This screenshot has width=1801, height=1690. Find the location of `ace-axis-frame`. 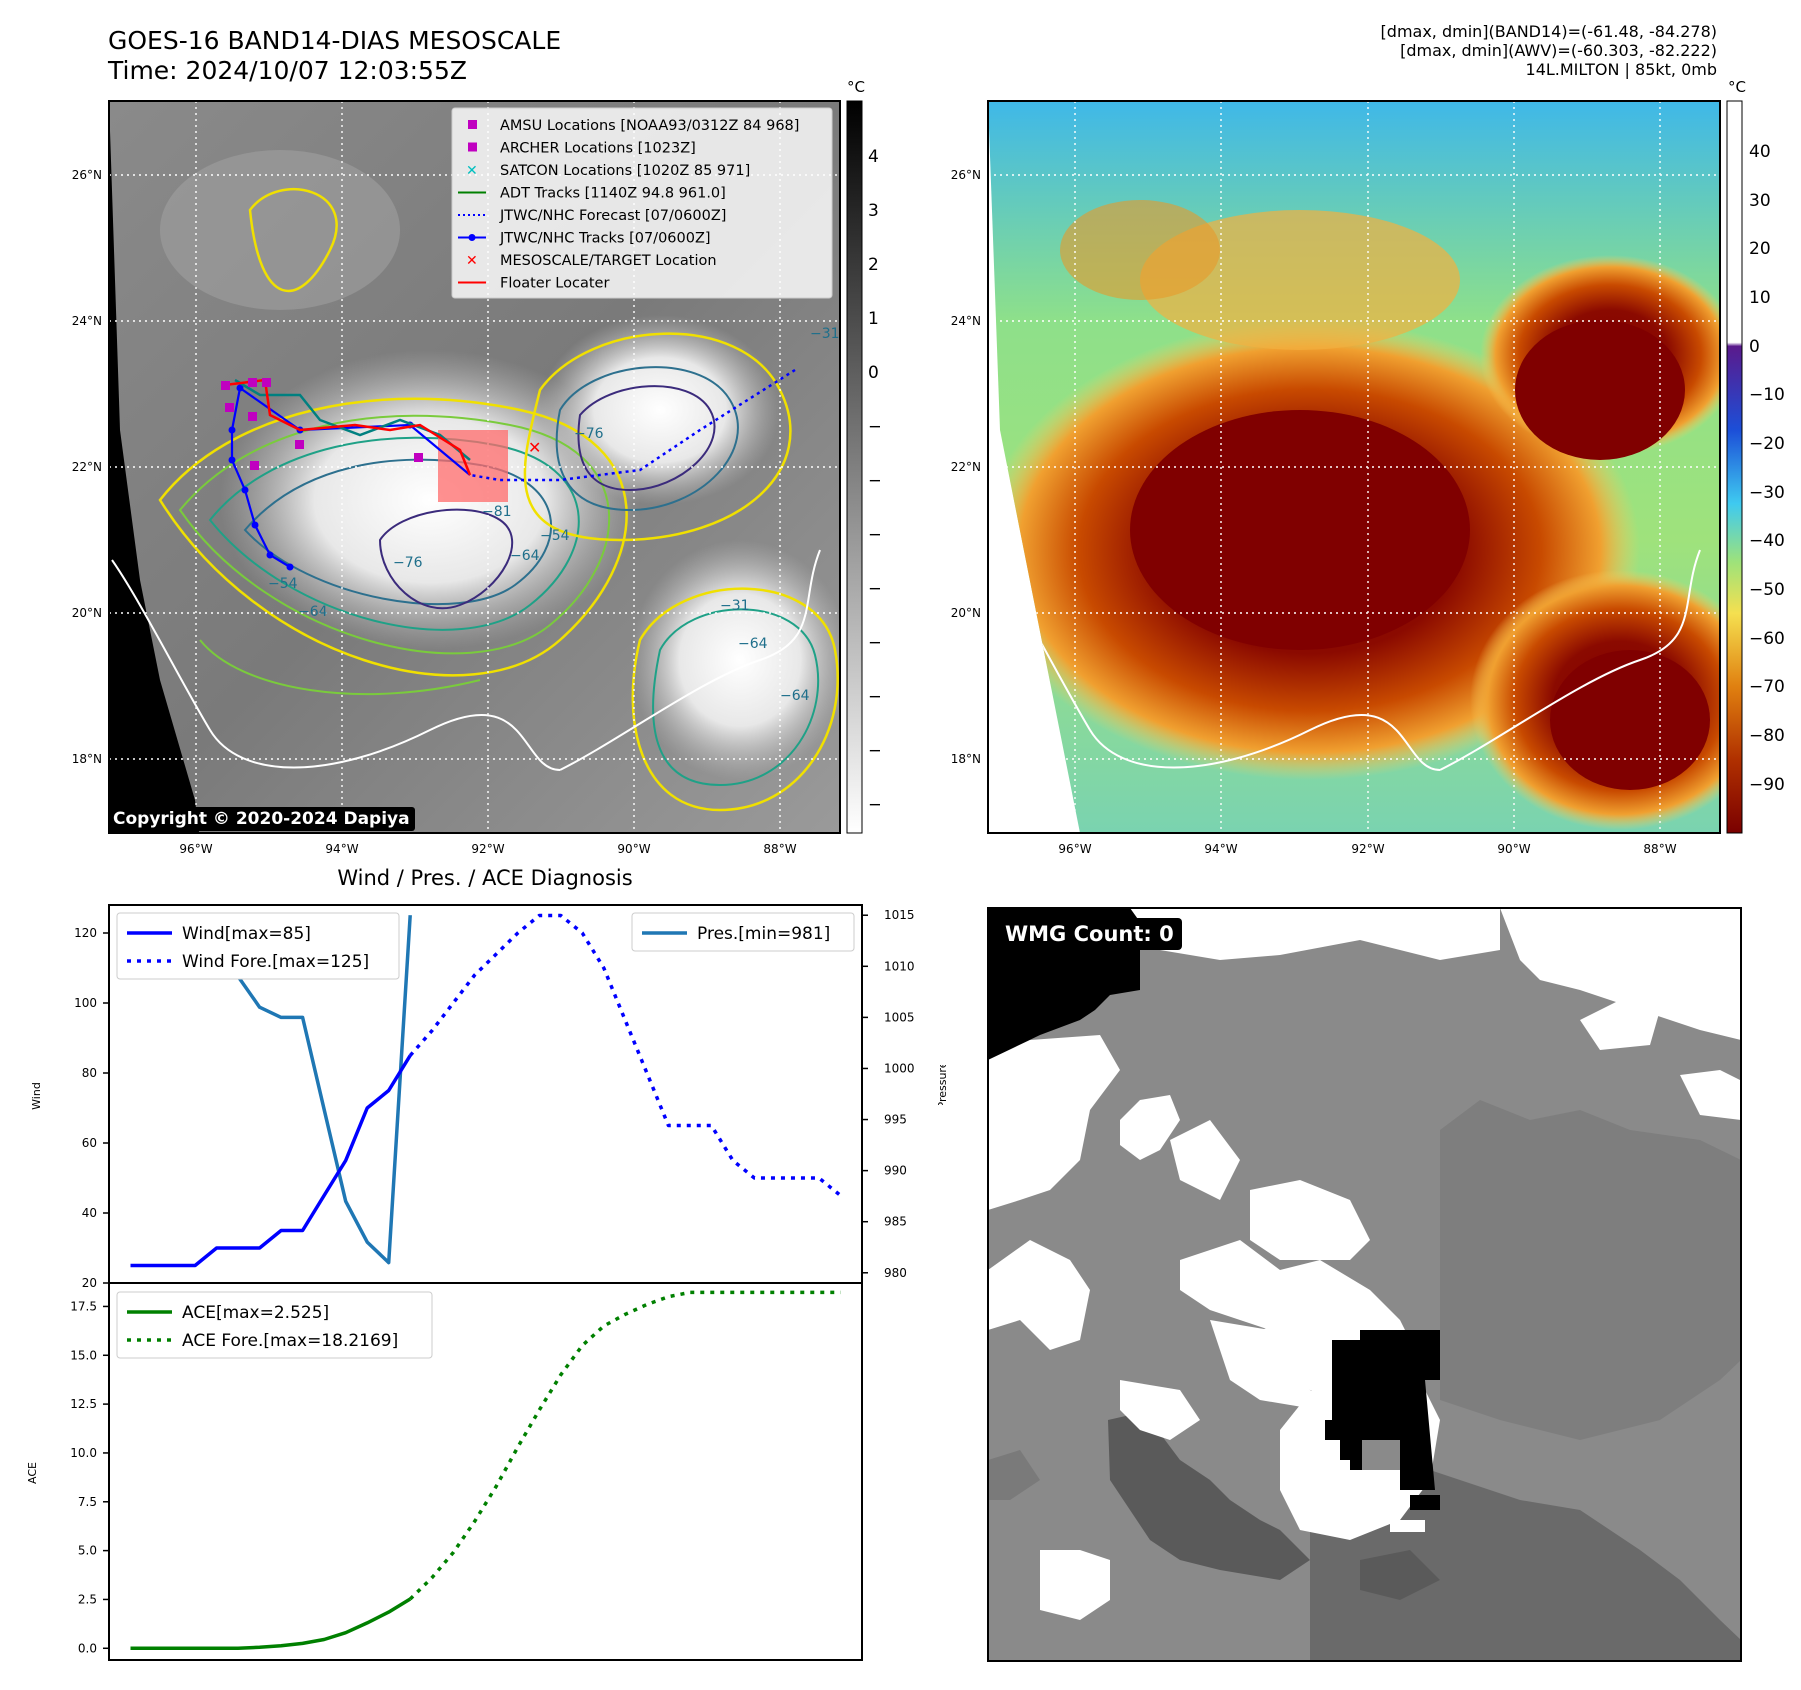

ace-axis-frame is located at coordinates (485, 1471).